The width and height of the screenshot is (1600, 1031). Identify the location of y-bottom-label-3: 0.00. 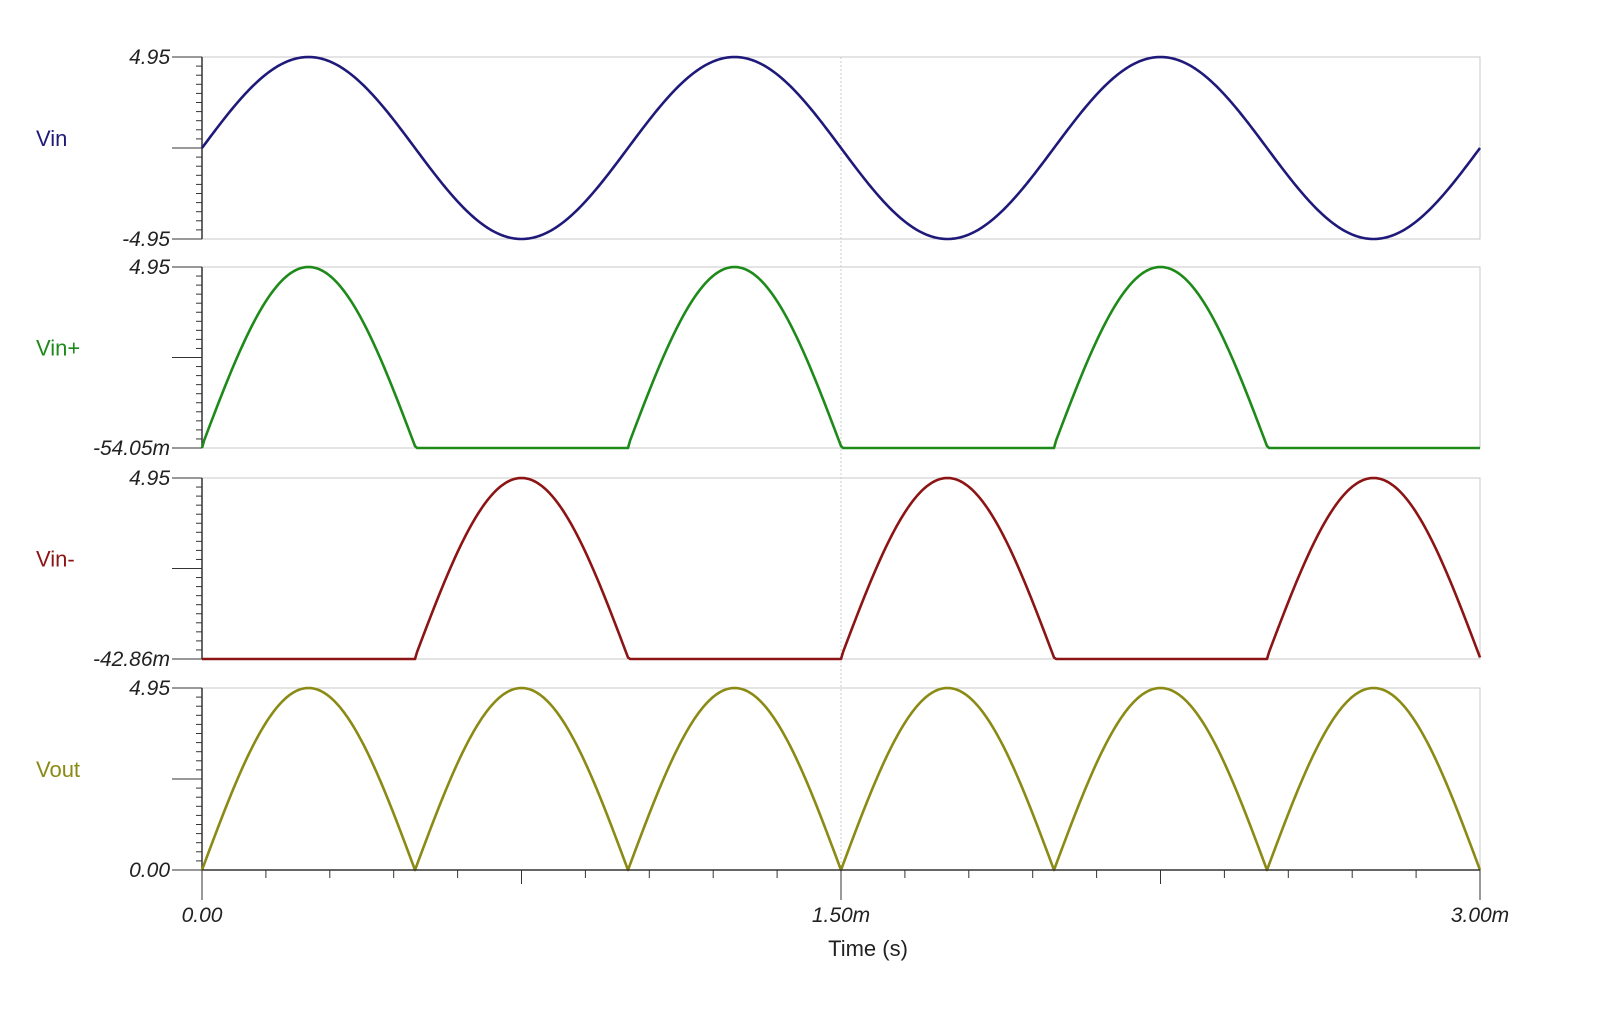
(149, 870).